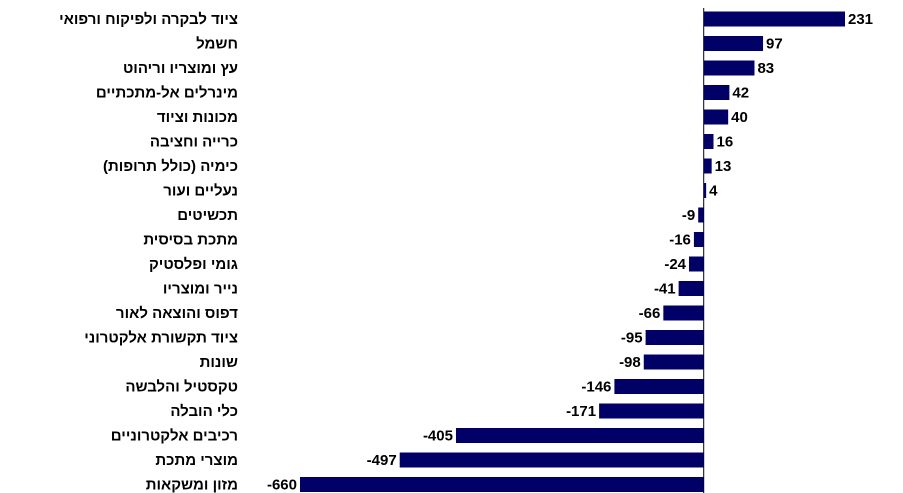 The width and height of the screenshot is (903, 493). I want to click on value-label: 13, so click(723, 166).